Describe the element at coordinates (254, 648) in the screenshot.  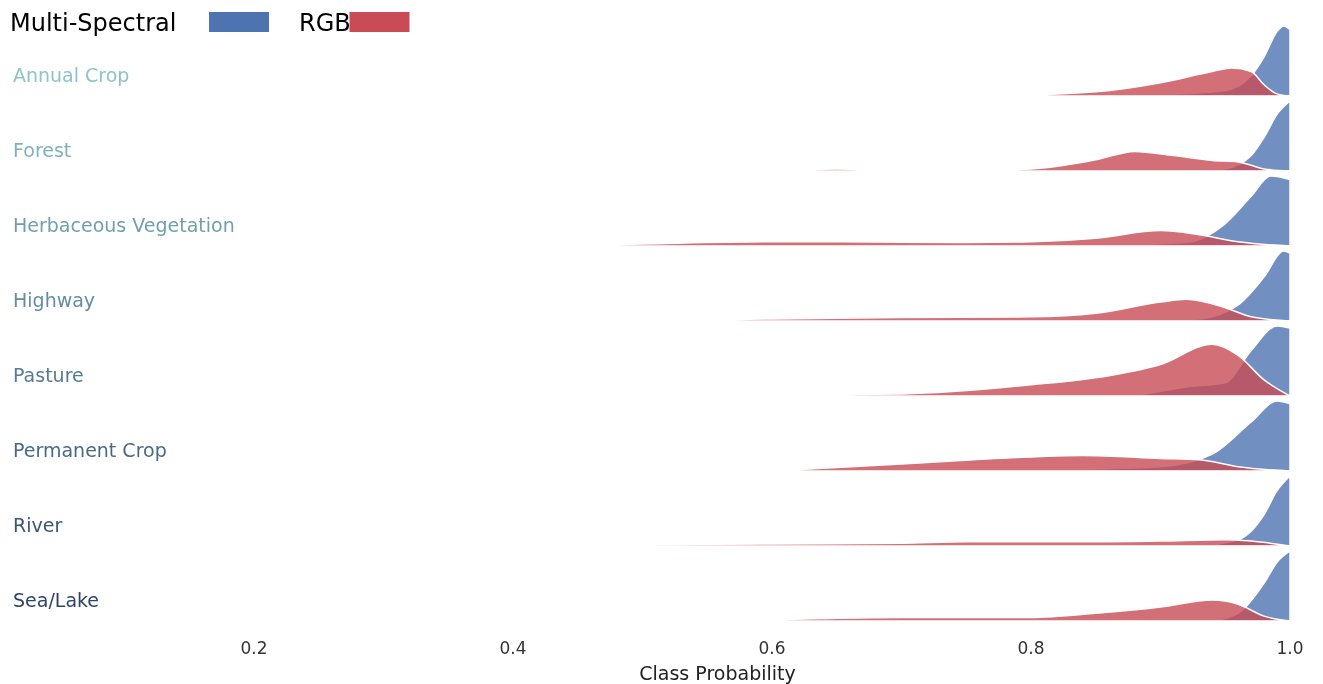
I see `x-tick-label: 0.2` at that location.